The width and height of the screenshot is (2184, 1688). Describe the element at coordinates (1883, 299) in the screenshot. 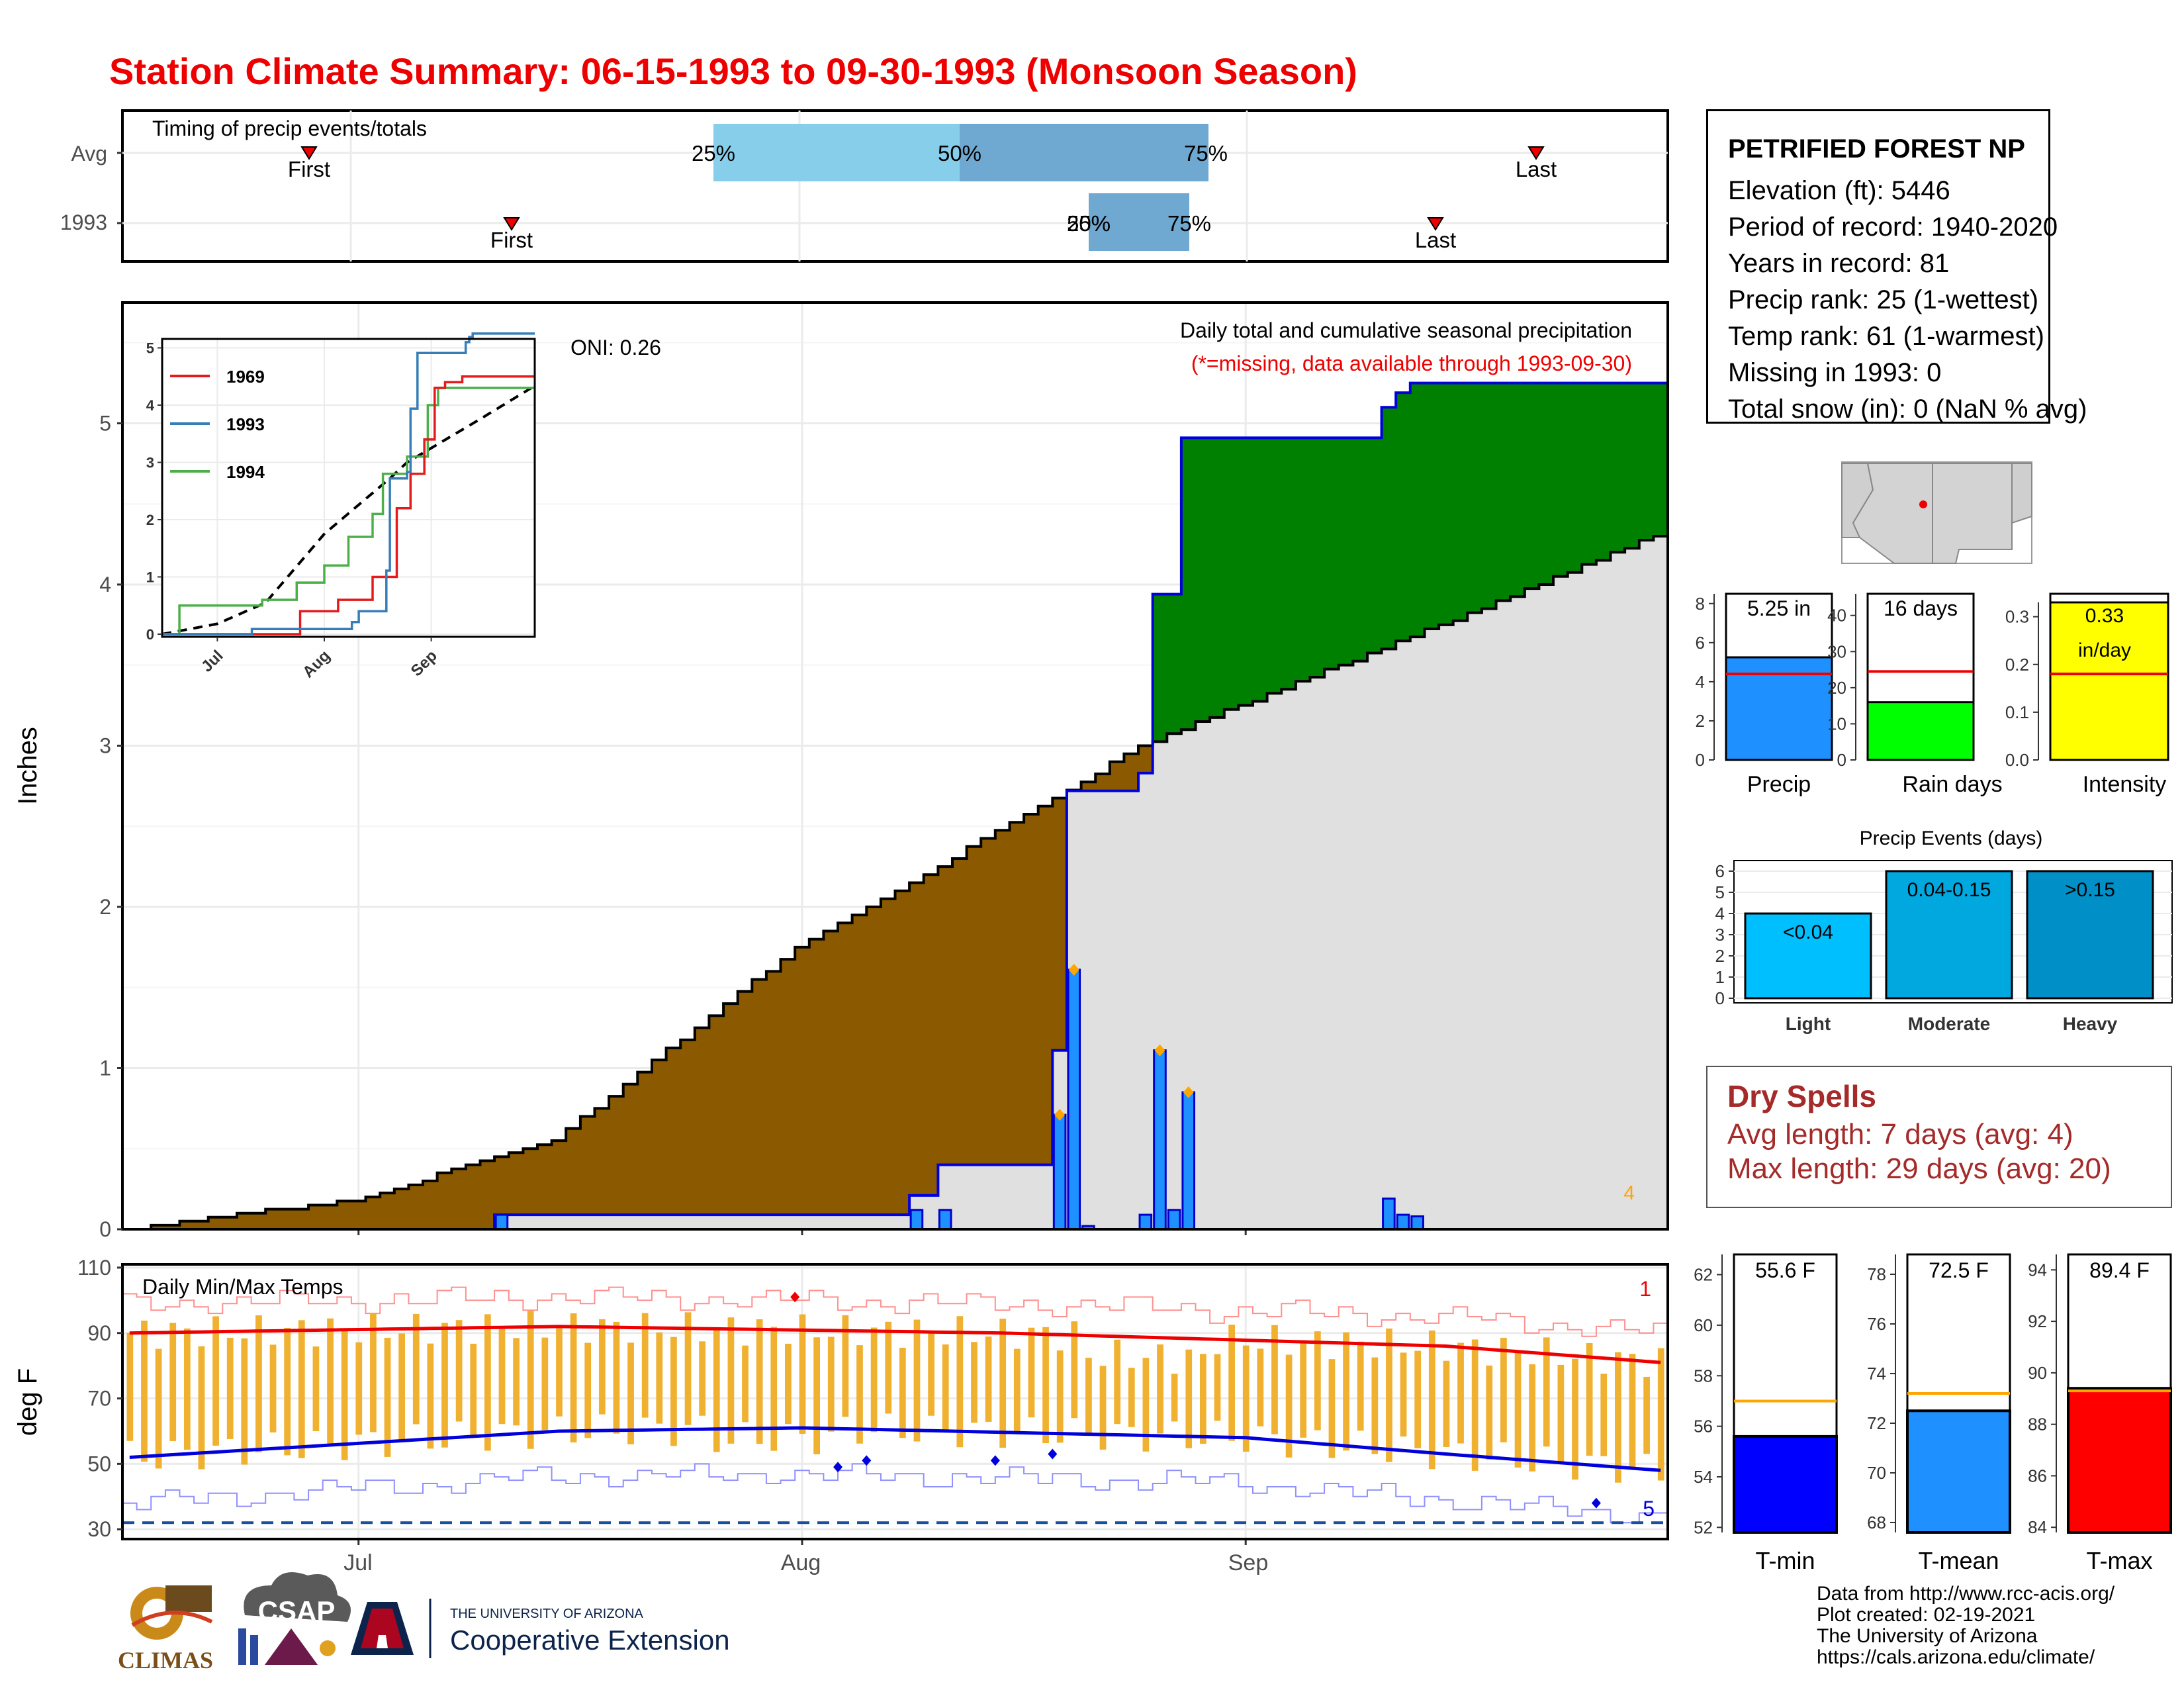

I see `station-precip-rank: Precip rank: 25 (1-wettest)` at that location.